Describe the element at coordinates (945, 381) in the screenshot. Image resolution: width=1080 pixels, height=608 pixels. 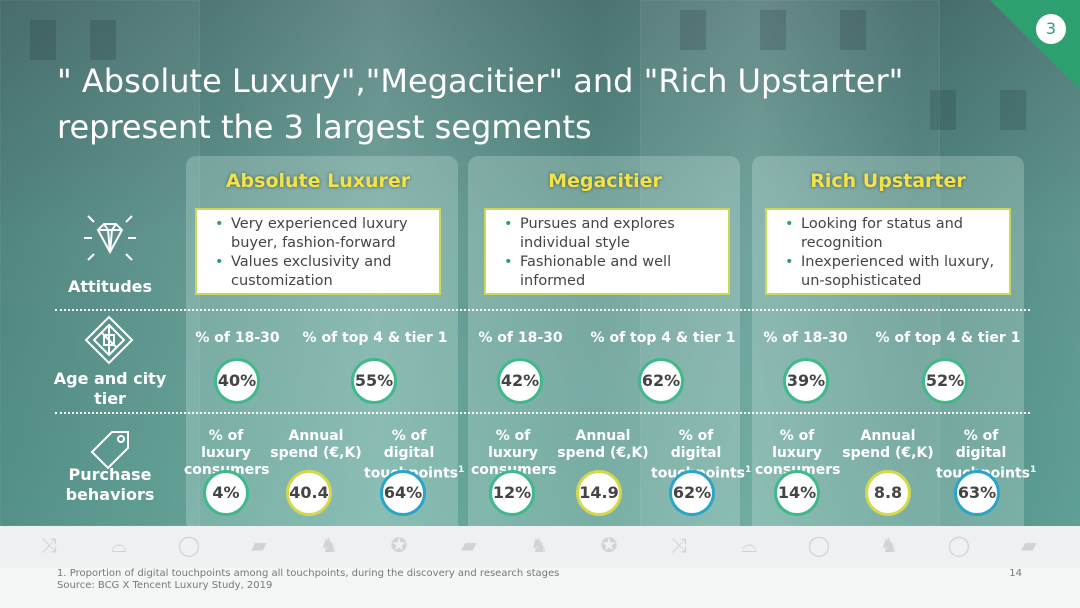
I see `city-value: 52%` at that location.